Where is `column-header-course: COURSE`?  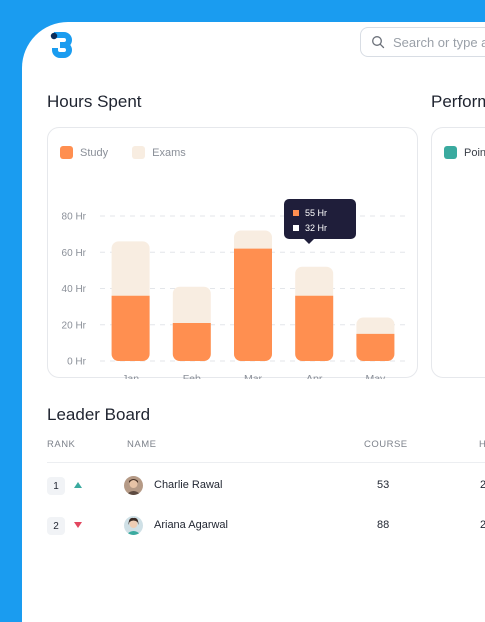 column-header-course: COURSE is located at coordinates (386, 444).